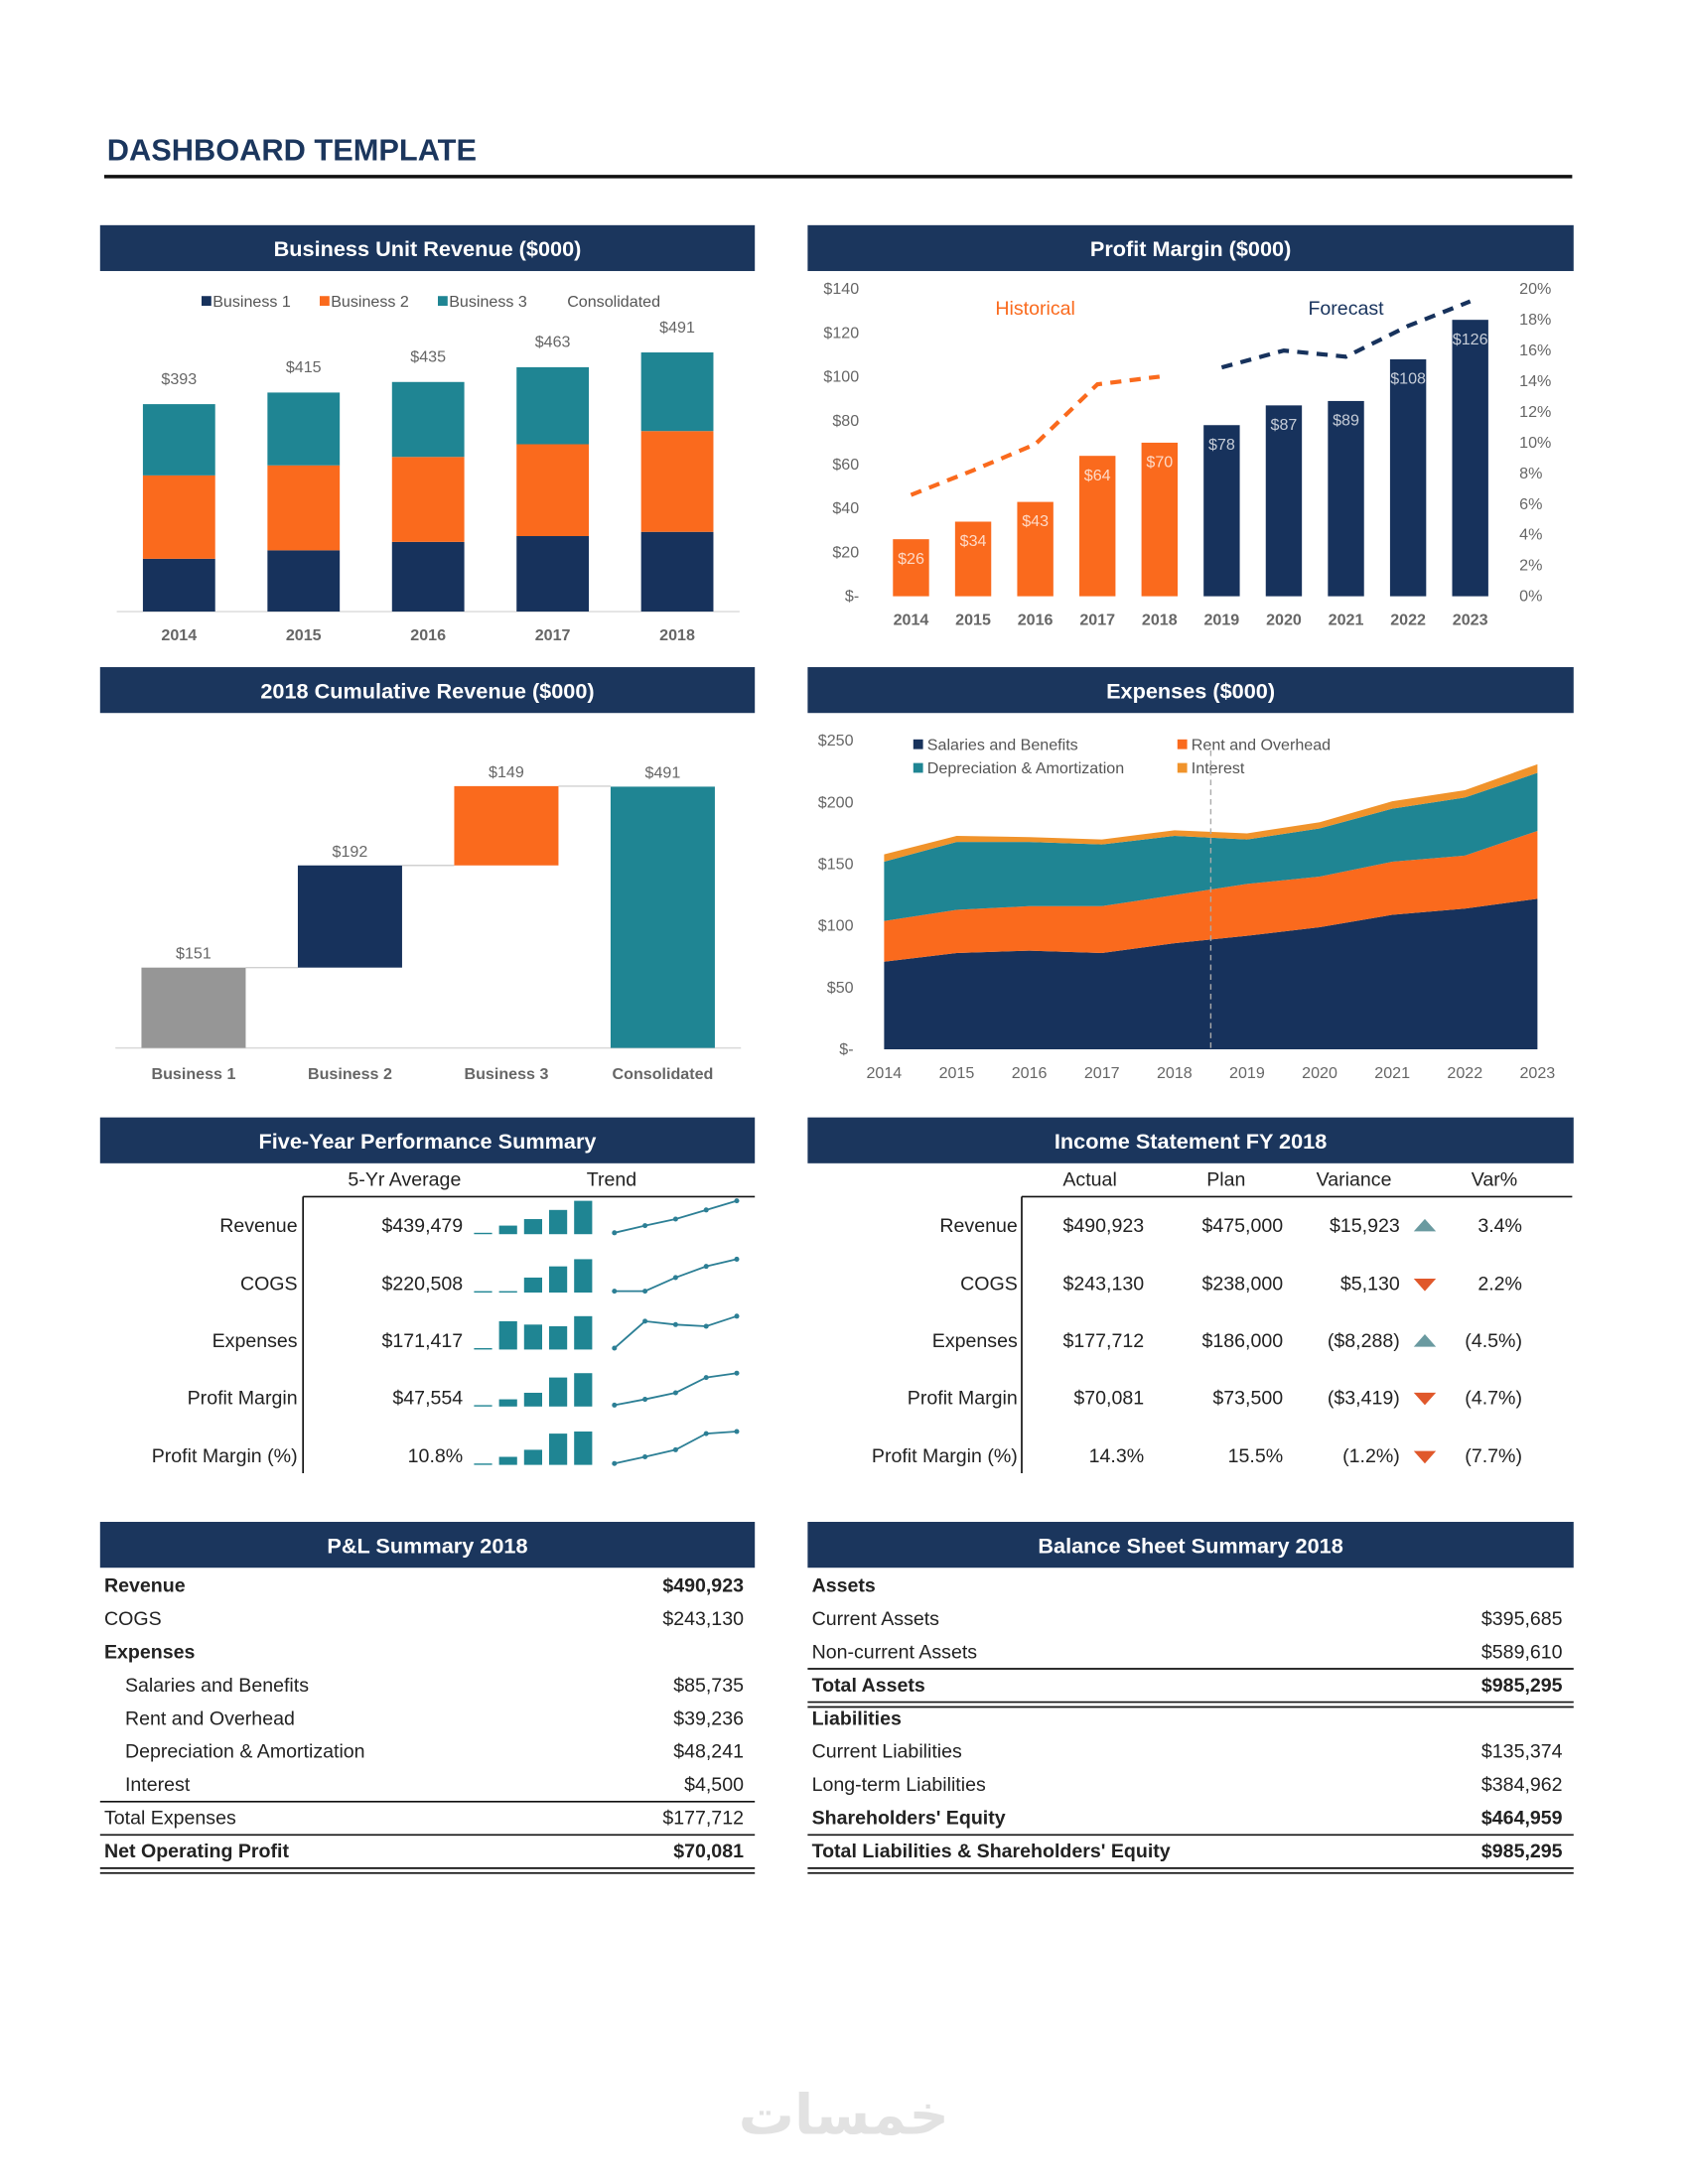  What do you see at coordinates (1243, 1341) in the screenshot?
I see `plan: $186,000` at bounding box center [1243, 1341].